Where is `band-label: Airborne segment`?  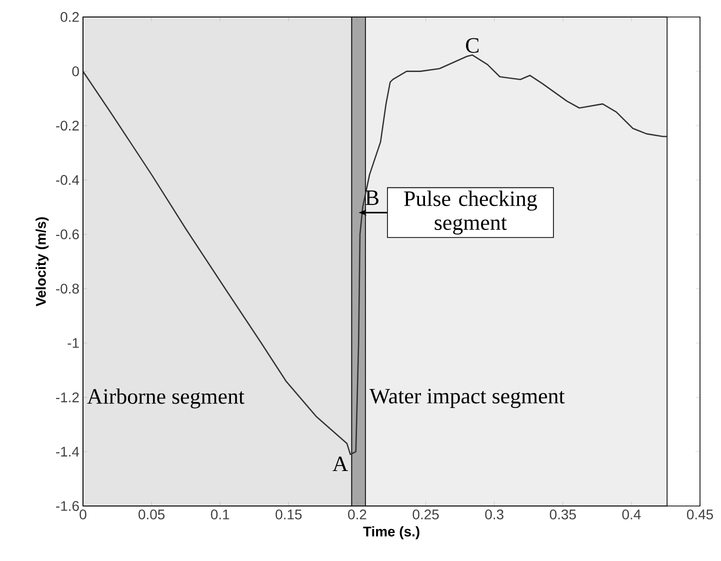
band-label: Airborne segment is located at coordinates (165, 398).